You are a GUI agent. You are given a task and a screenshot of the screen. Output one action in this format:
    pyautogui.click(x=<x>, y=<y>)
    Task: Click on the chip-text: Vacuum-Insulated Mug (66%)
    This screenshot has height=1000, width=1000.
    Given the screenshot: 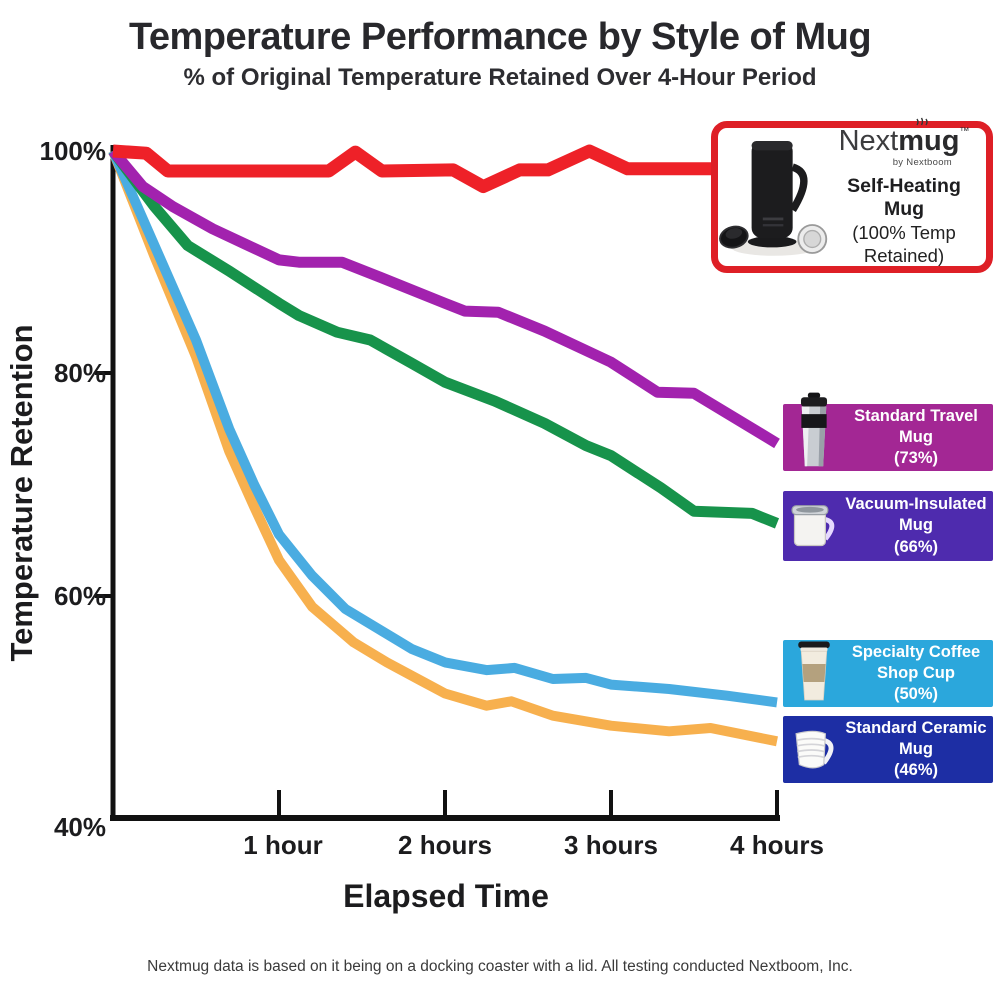 What is the action you would take?
    pyautogui.click(x=919, y=525)
    